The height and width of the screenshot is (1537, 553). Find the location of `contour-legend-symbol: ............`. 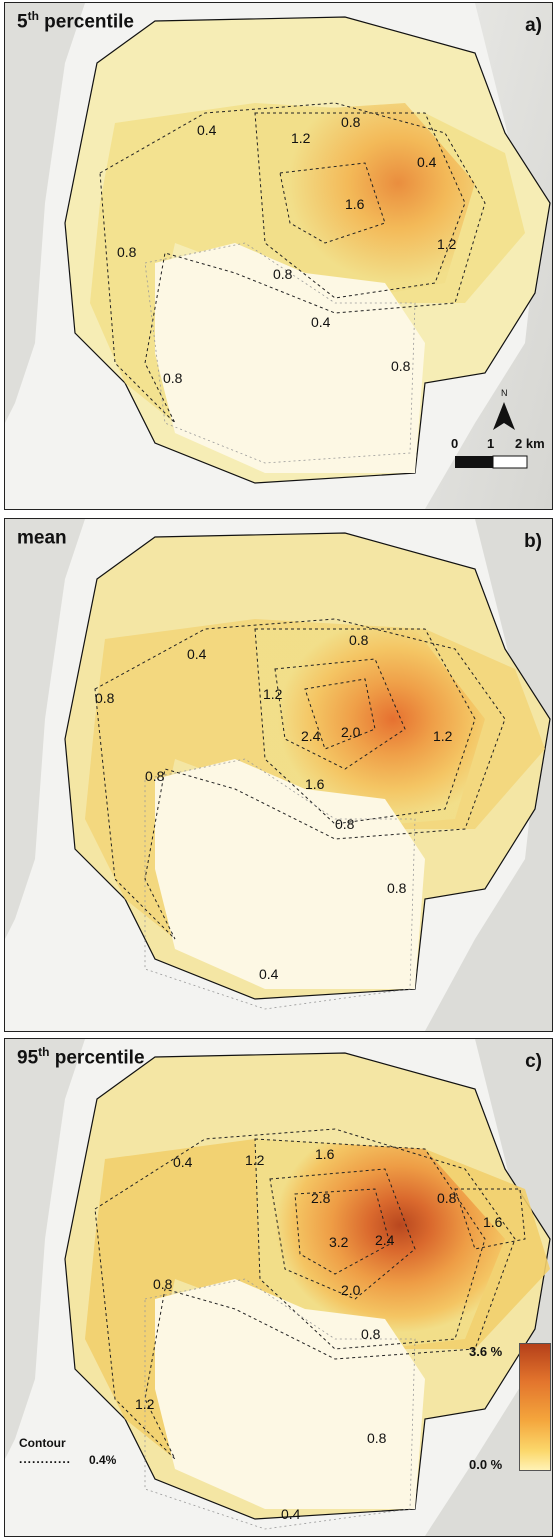

contour-legend-symbol: ............ is located at coordinates (45, 1459).